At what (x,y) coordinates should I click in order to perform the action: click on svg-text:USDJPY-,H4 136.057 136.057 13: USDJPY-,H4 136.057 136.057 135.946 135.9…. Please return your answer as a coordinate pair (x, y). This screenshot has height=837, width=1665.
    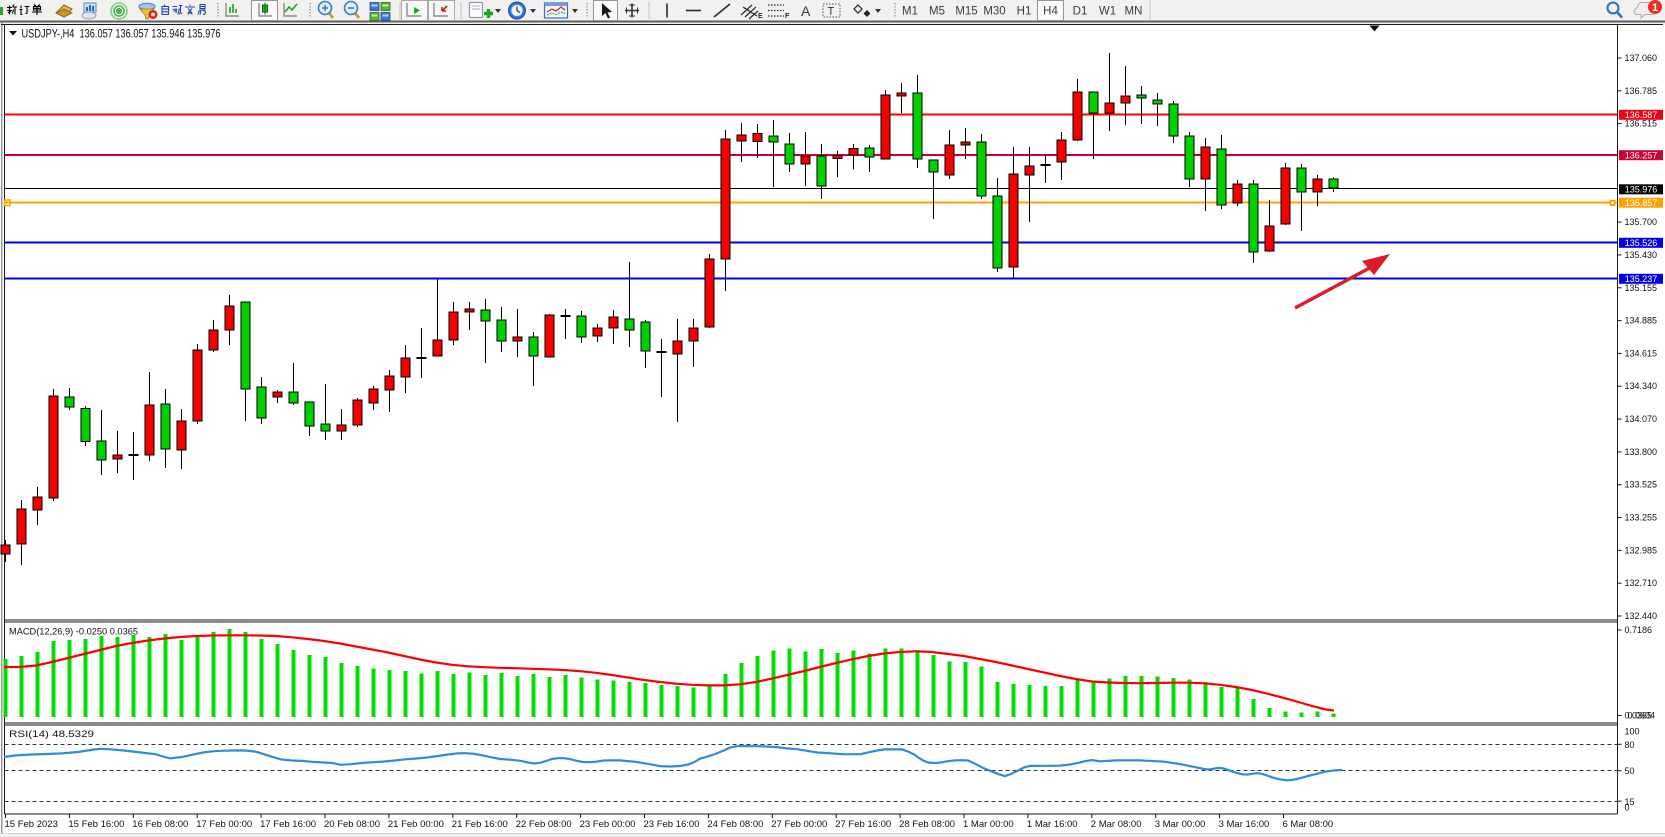
    Looking at the image, I should click on (121, 35).